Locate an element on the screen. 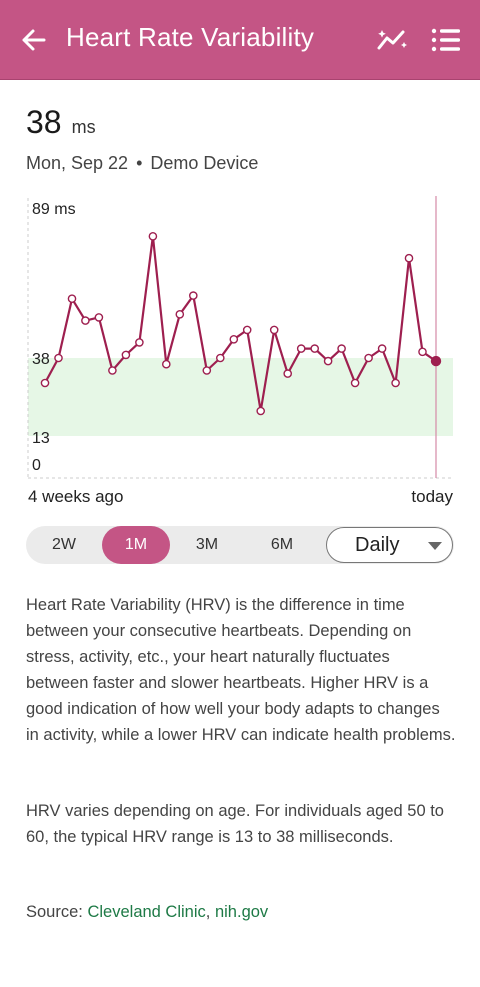 This screenshot has height=987, width=480. cleveland-clinic-link: Cleveland Clinic is located at coordinates (146, 912).